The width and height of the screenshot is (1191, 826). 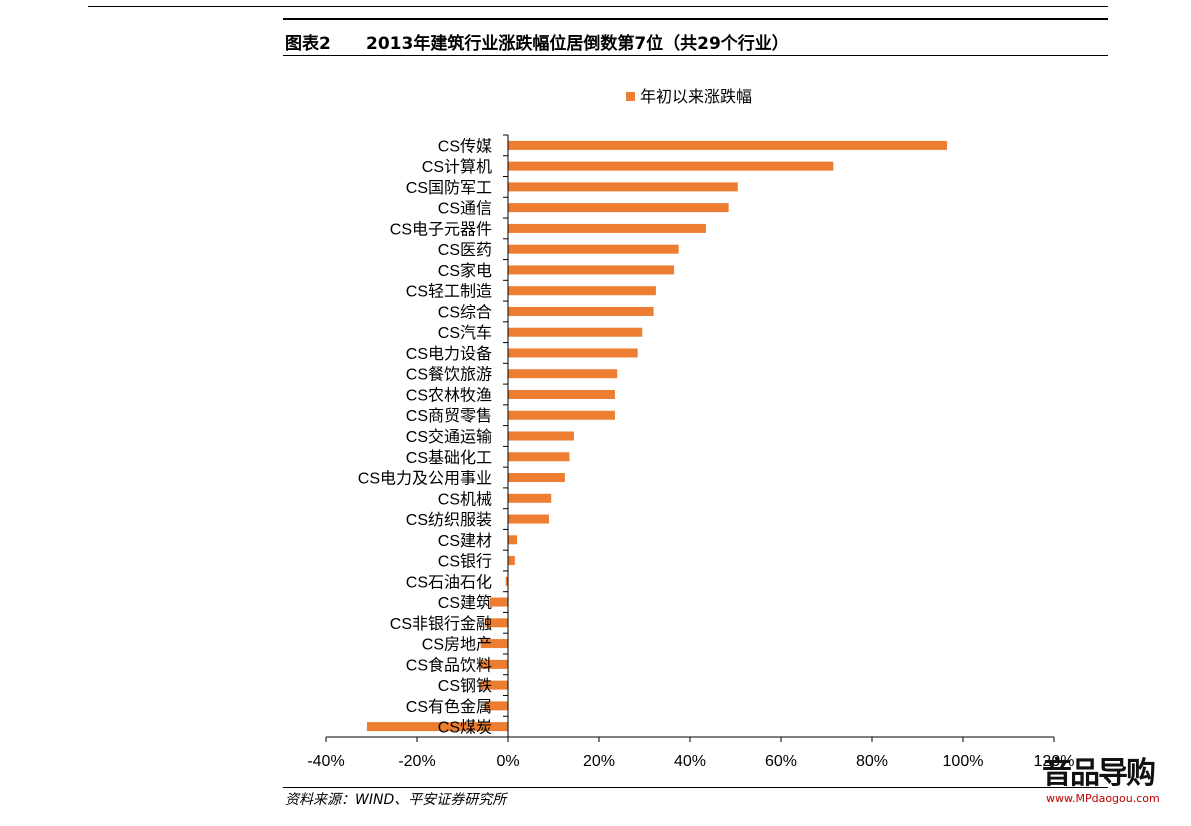 What do you see at coordinates (449, 292) in the screenshot?
I see `category-label: CS轻工制造` at bounding box center [449, 292].